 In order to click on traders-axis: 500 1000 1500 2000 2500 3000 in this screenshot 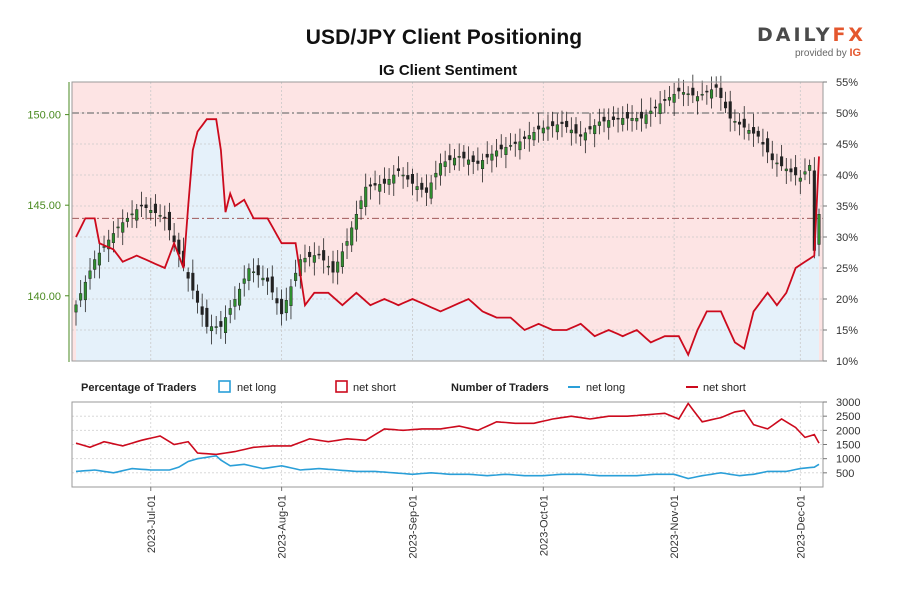, I will do `click(841, 438)`.